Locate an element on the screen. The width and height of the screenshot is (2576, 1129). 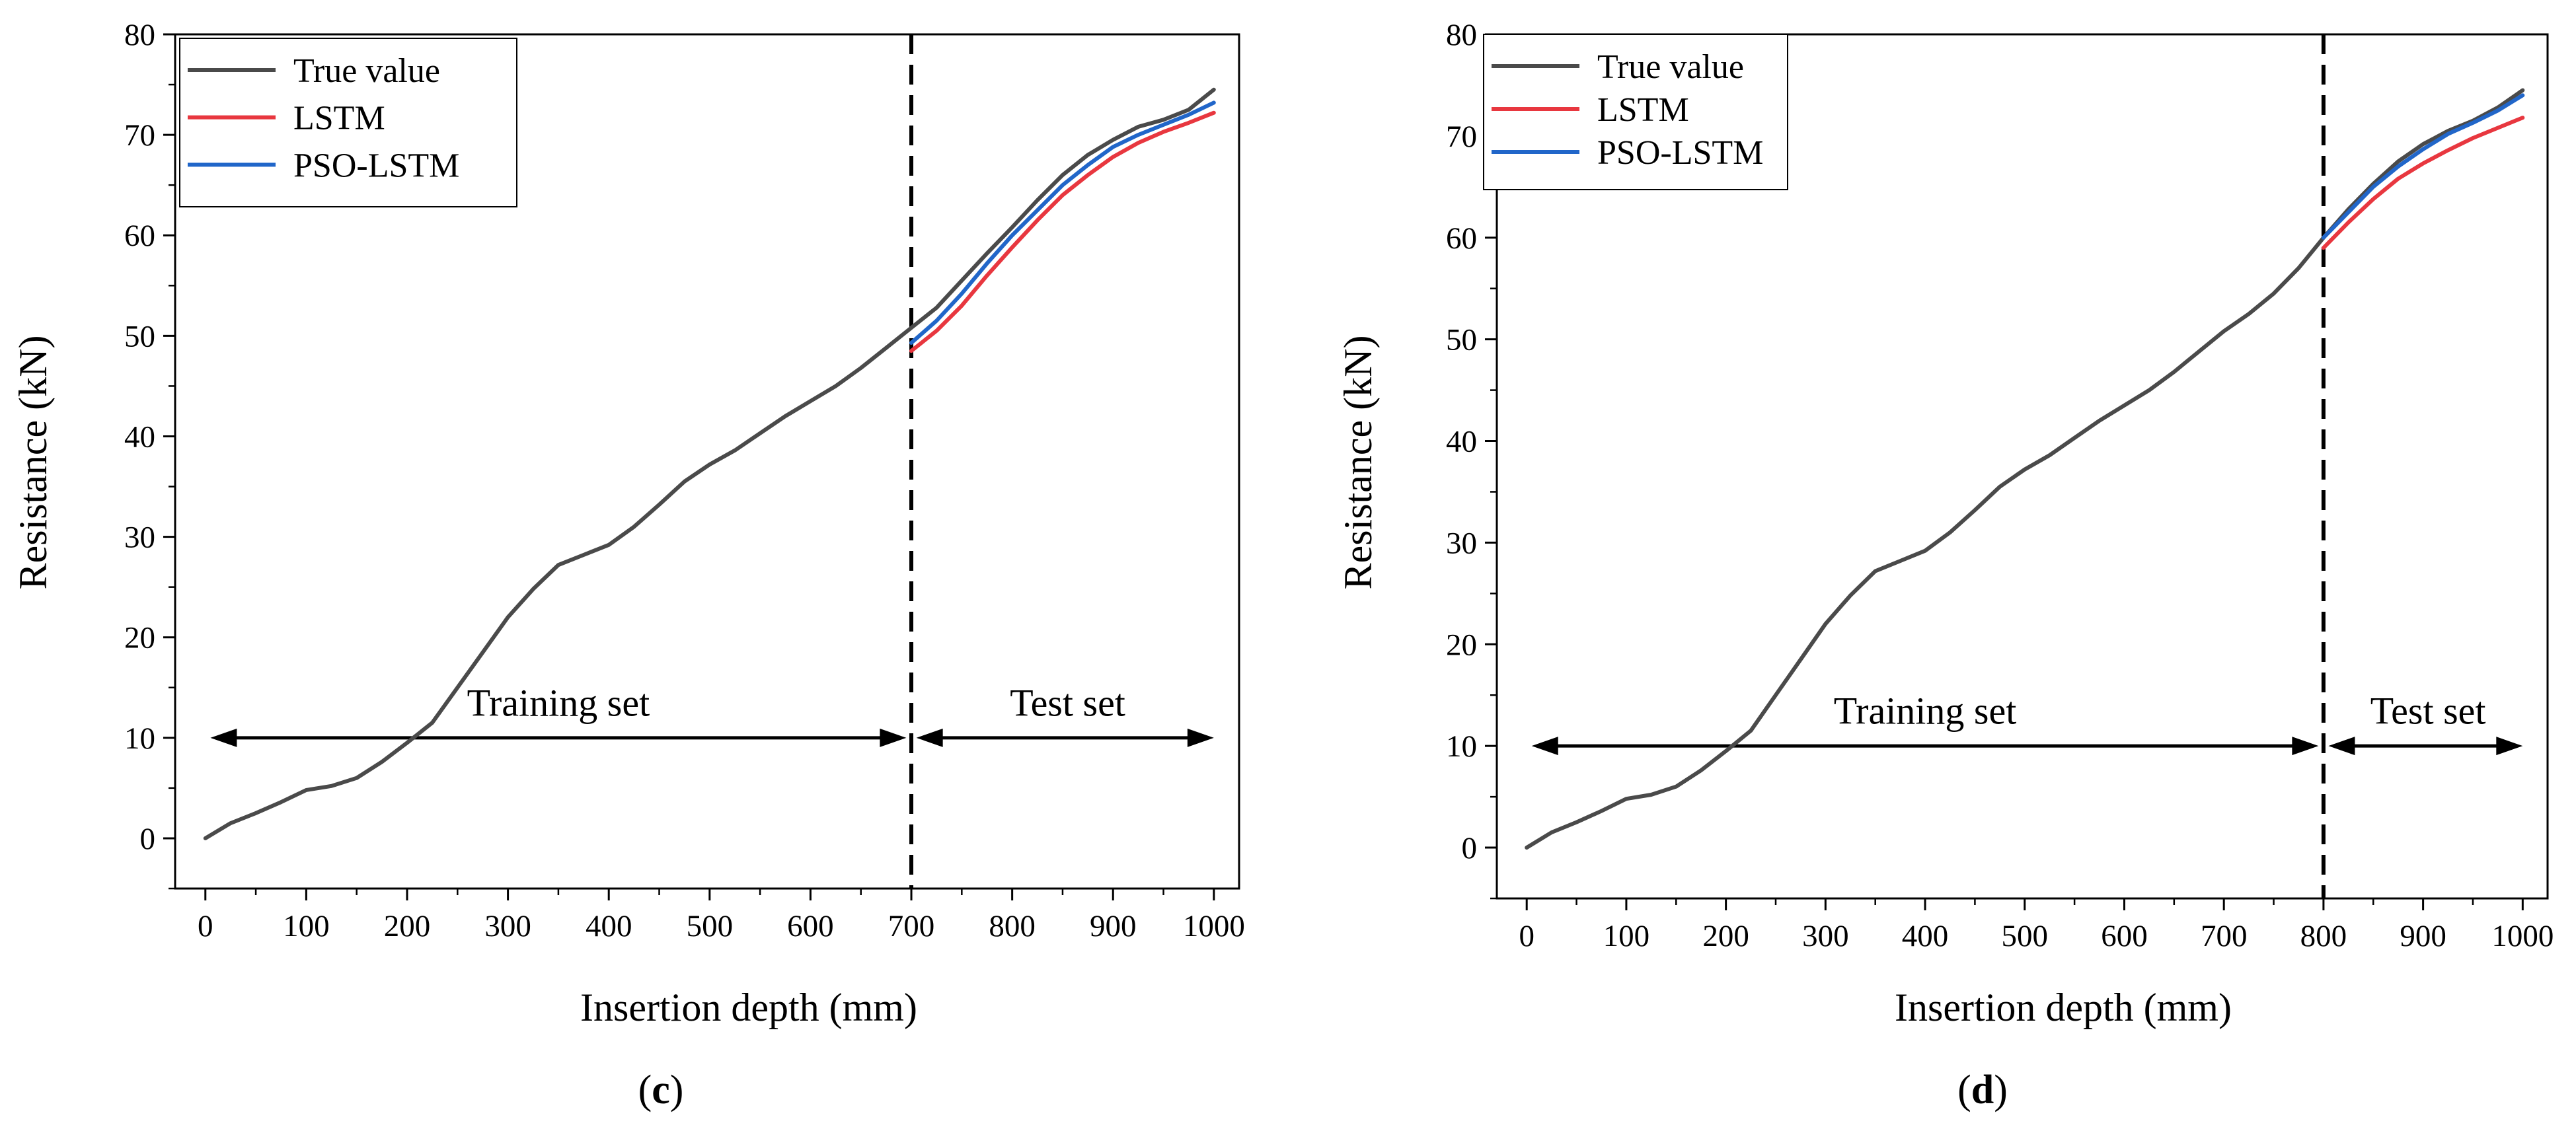
panel-label-letter: d is located at coordinates (1983, 1090).